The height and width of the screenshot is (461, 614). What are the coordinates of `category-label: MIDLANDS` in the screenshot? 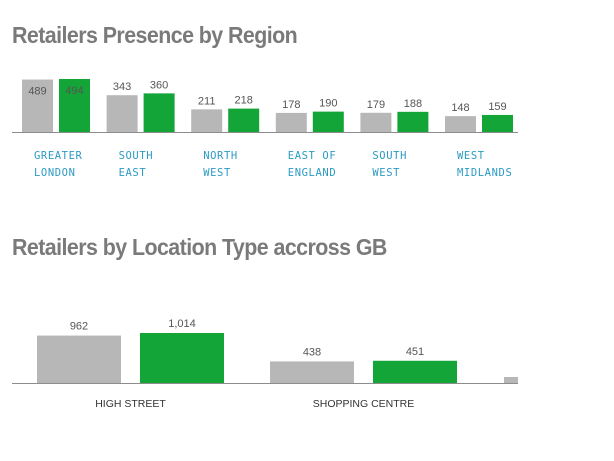 It's located at (484, 173).